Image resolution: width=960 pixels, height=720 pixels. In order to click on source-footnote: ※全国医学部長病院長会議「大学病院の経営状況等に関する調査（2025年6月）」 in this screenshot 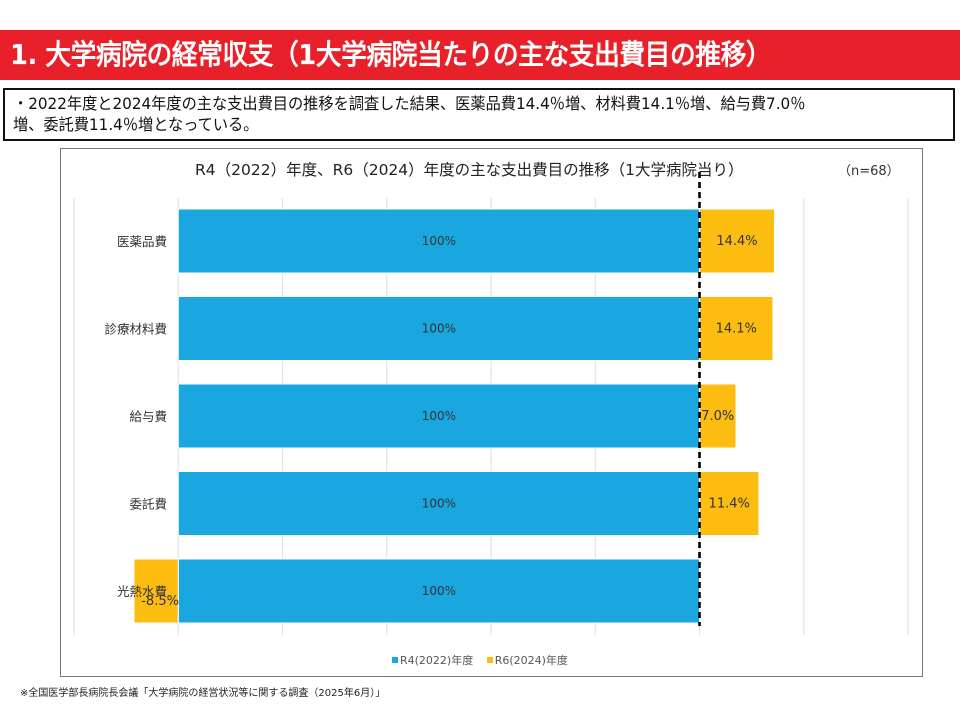, I will do `click(203, 693)`.